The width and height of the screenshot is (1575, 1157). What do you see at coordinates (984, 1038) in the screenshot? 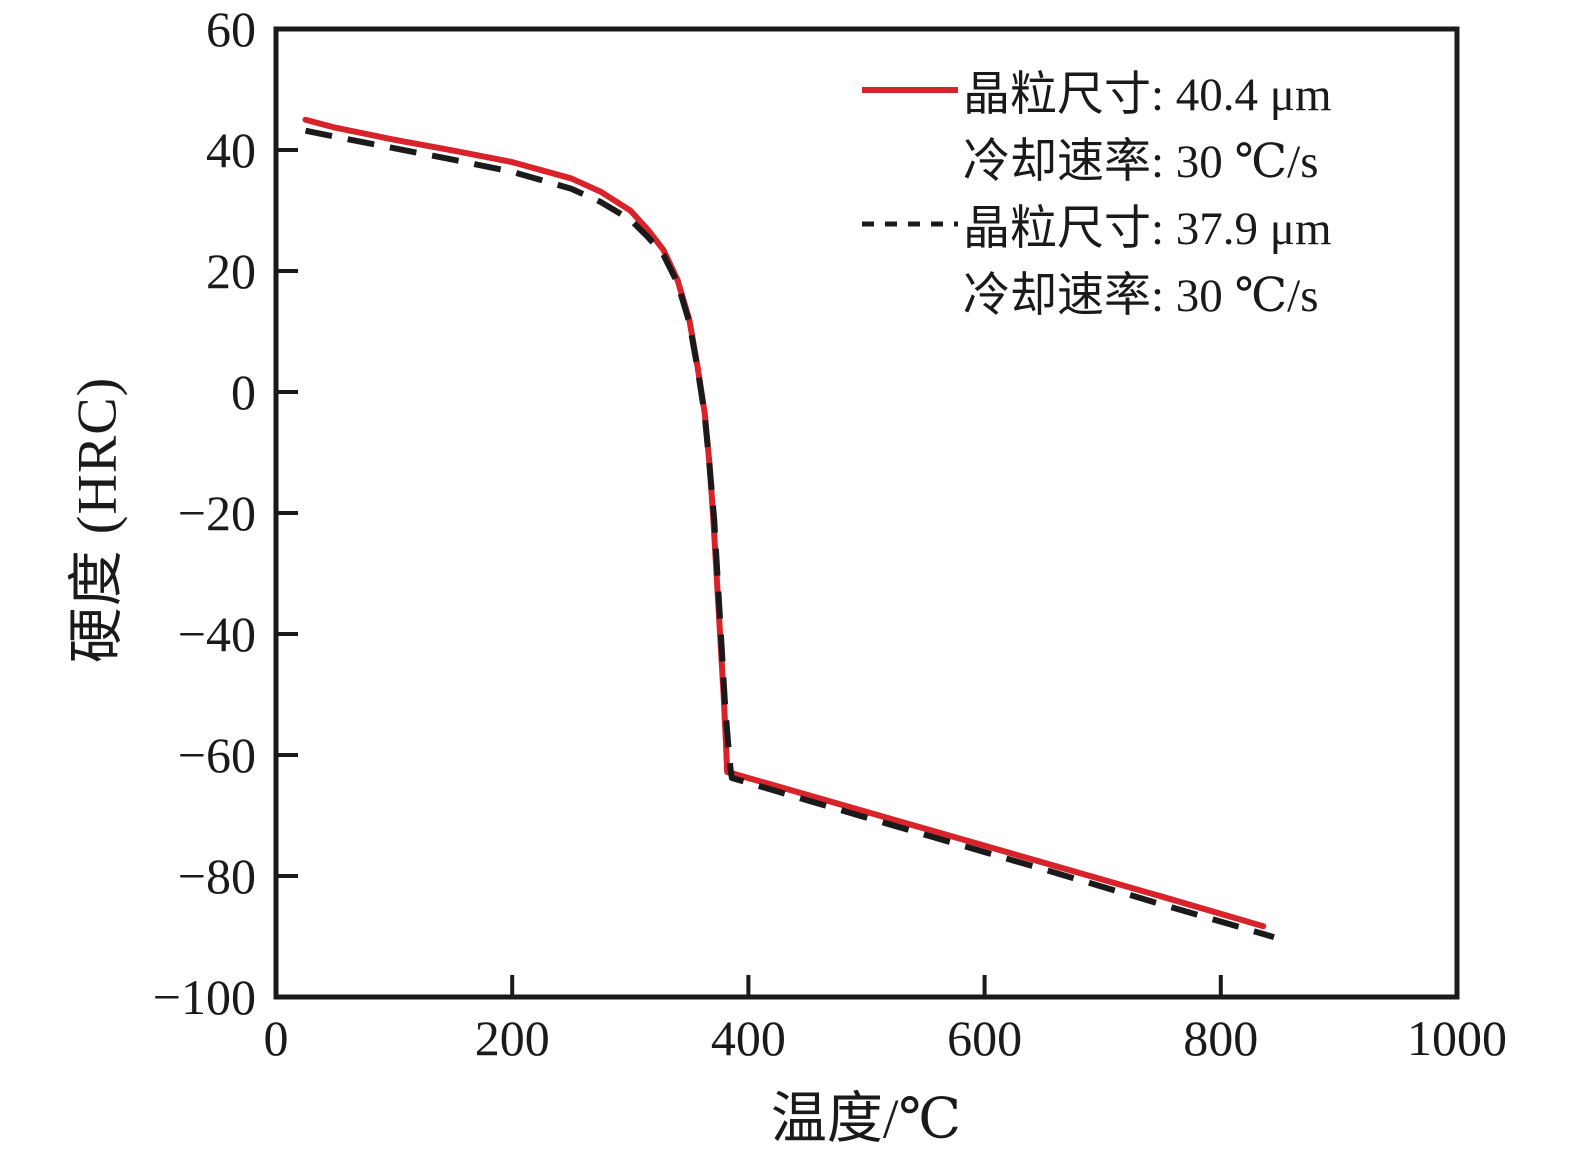
I see `x-tick-label: 600` at bounding box center [984, 1038].